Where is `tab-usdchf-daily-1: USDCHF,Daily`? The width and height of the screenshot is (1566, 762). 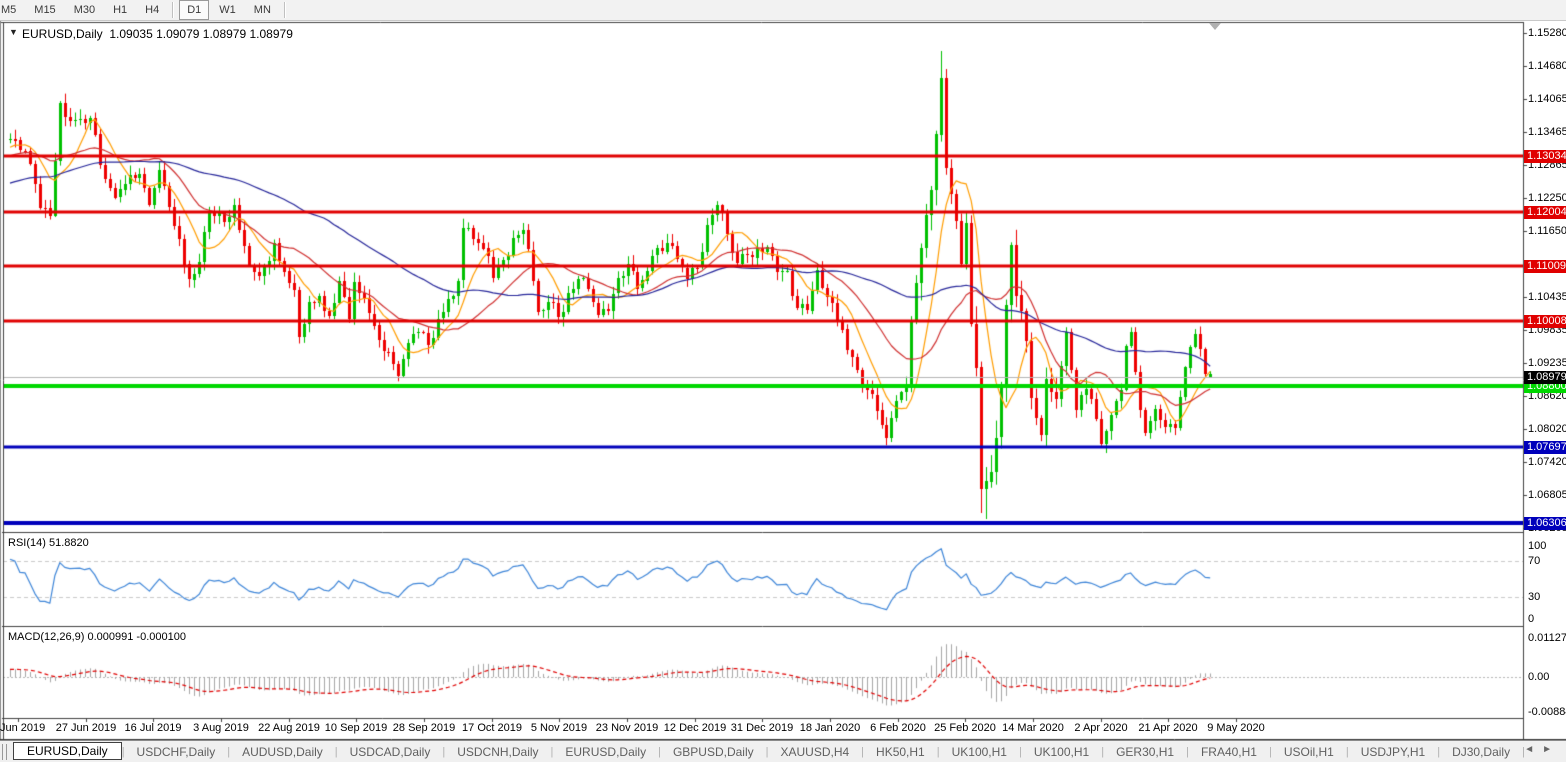
tab-usdchf-daily-1: USDCHF,Daily is located at coordinates (176, 751).